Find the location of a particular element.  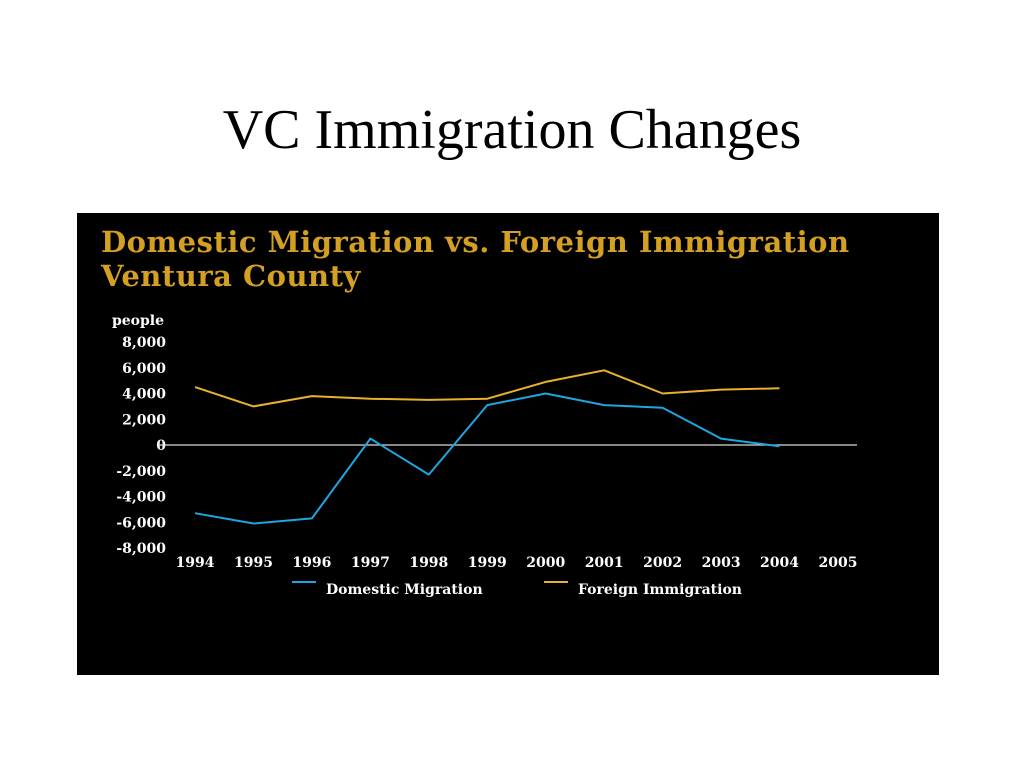

y-tick-label: 2,000 is located at coordinates (144, 420).